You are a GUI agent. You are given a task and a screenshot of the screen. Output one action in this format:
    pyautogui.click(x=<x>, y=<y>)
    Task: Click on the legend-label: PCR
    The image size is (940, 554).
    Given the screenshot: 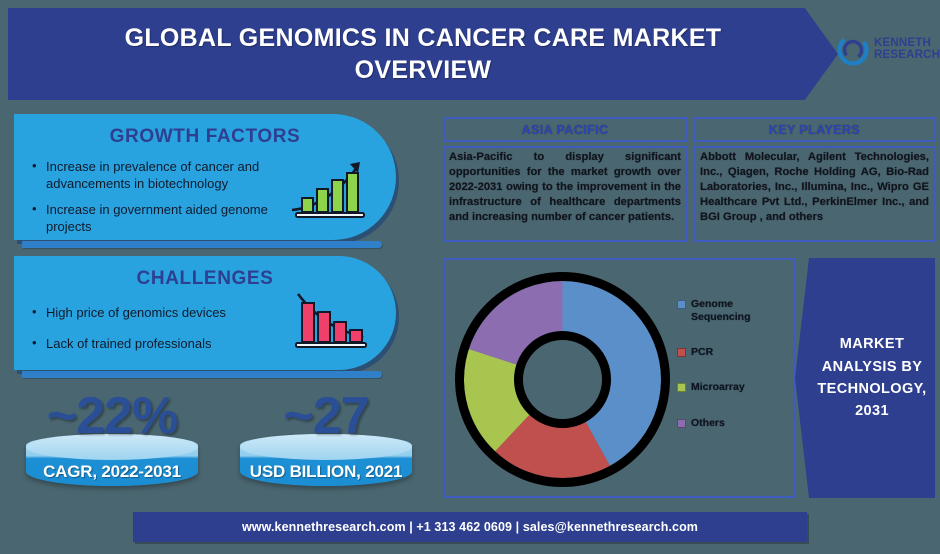 What is the action you would take?
    pyautogui.click(x=702, y=352)
    